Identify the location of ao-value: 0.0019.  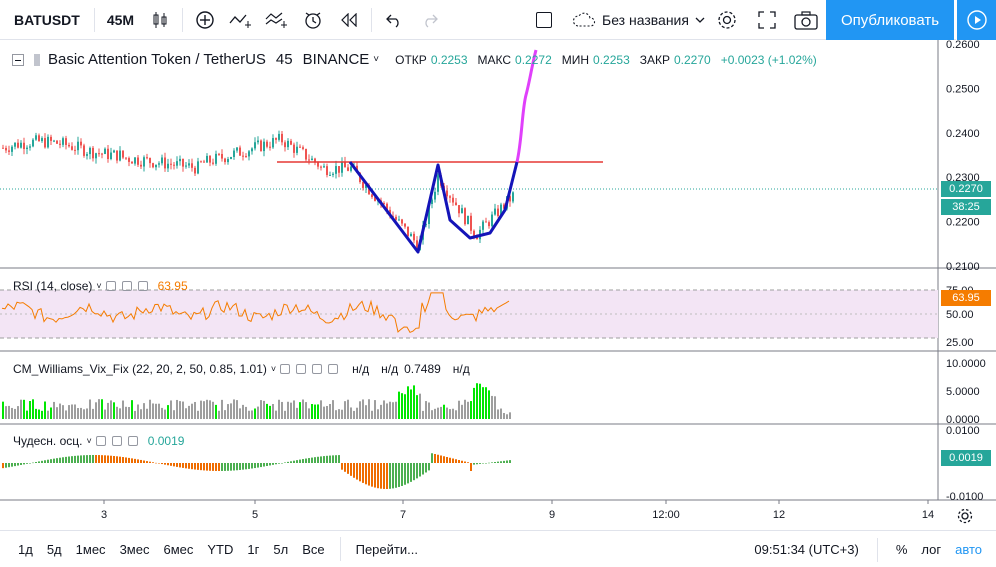
(166, 441).